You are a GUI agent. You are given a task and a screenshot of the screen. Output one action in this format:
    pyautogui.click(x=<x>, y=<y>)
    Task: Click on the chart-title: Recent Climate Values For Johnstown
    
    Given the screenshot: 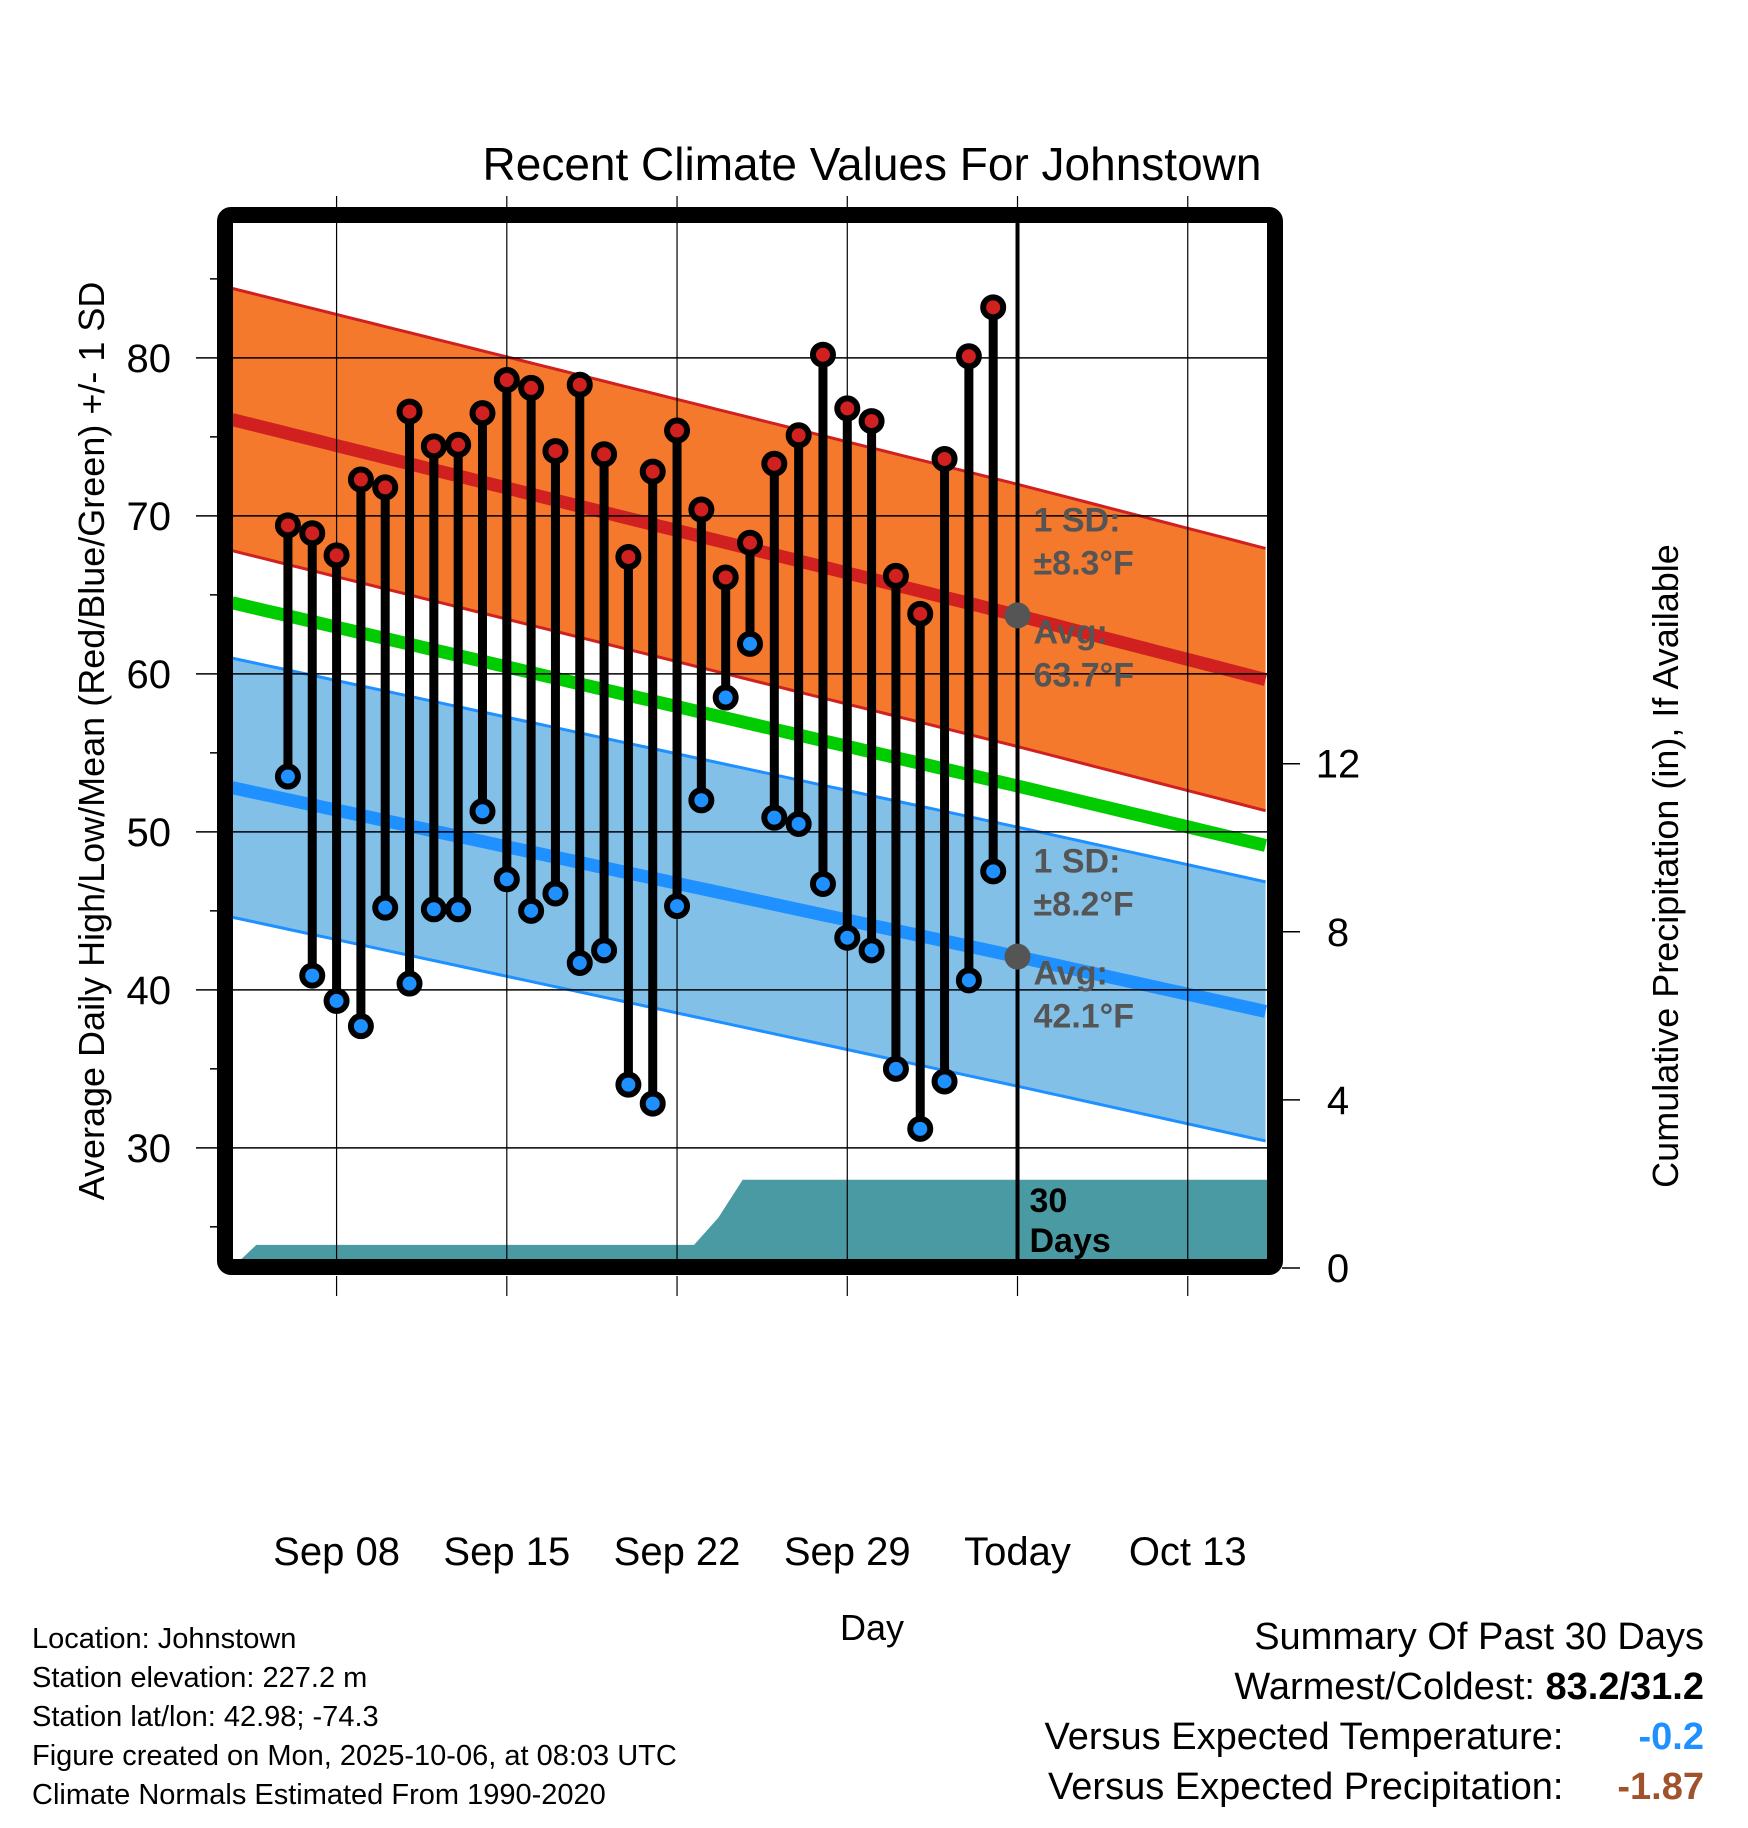 What is the action you would take?
    pyautogui.click(x=872, y=164)
    